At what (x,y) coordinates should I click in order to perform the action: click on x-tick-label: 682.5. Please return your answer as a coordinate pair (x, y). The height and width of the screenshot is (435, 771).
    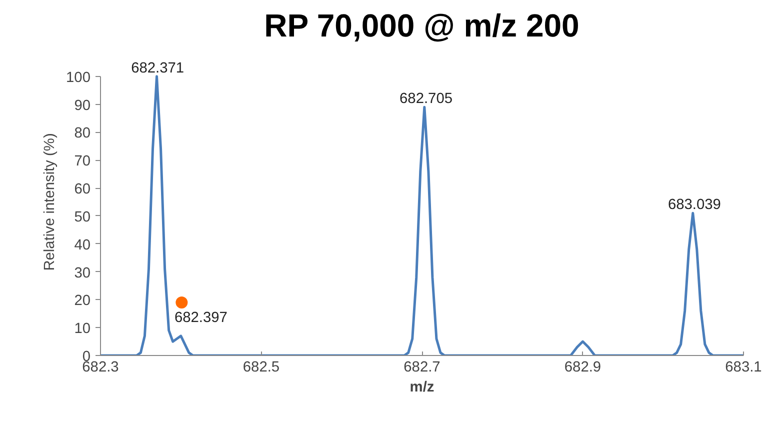
    Looking at the image, I should click on (261, 368).